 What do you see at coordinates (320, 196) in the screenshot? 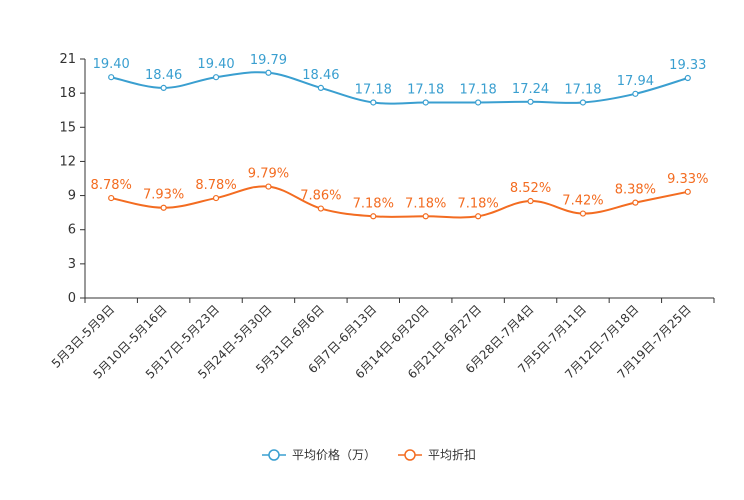
I see `data-label: 7.86%` at bounding box center [320, 196].